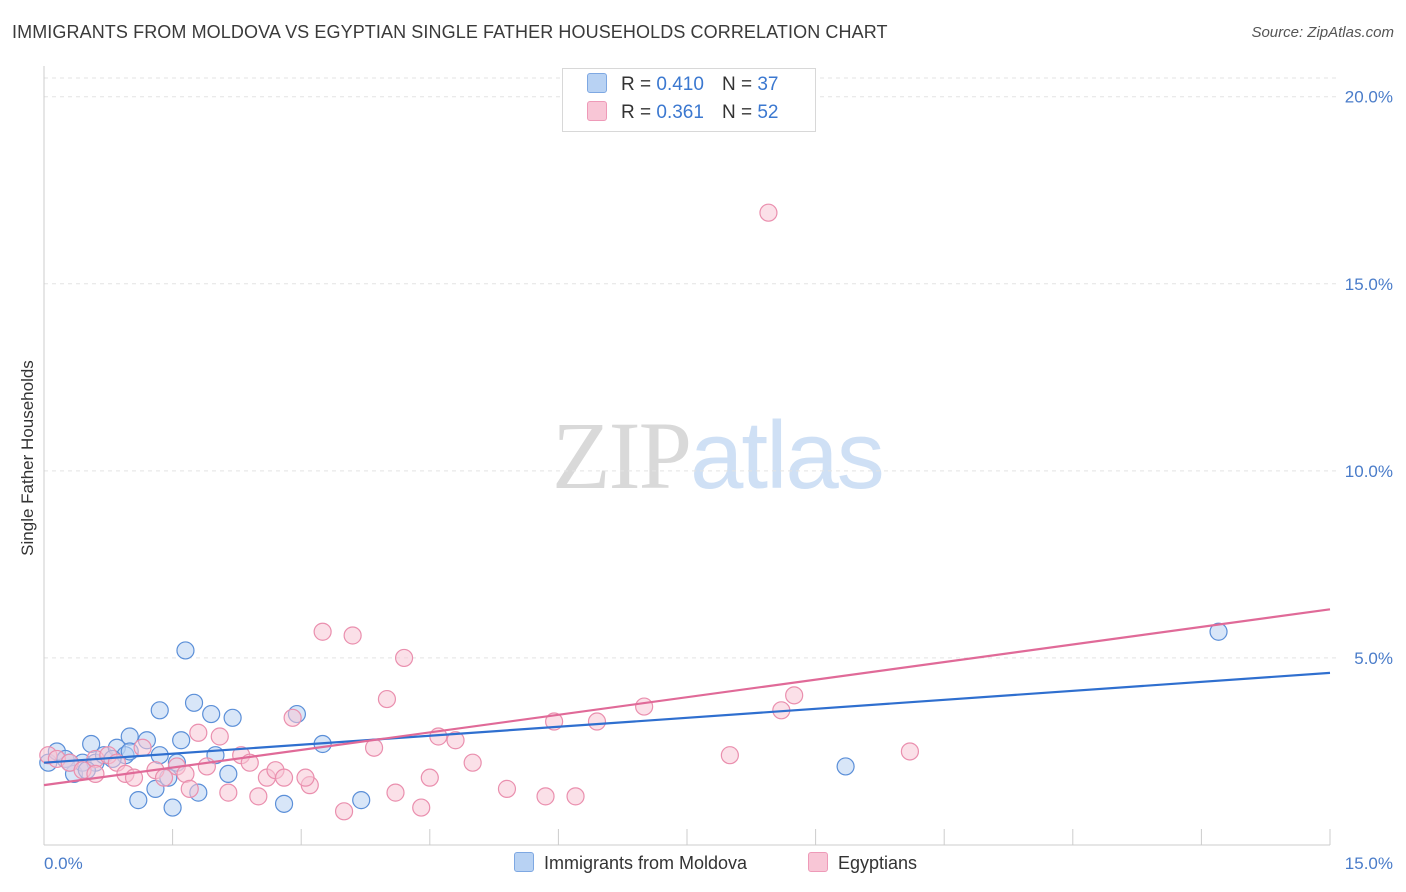 This screenshot has width=1406, height=892. What do you see at coordinates (768, 112) in the screenshot?
I see `n-value: 52` at bounding box center [768, 112].